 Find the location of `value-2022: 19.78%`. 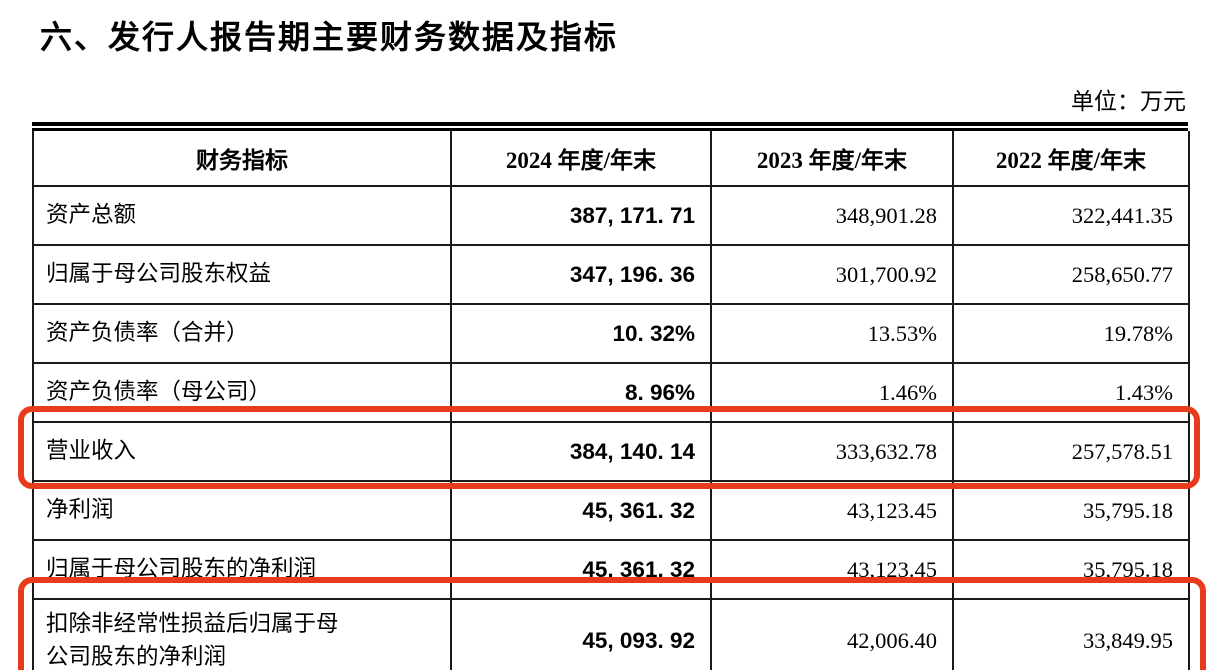

value-2022: 19.78% is located at coordinates (1071, 334).